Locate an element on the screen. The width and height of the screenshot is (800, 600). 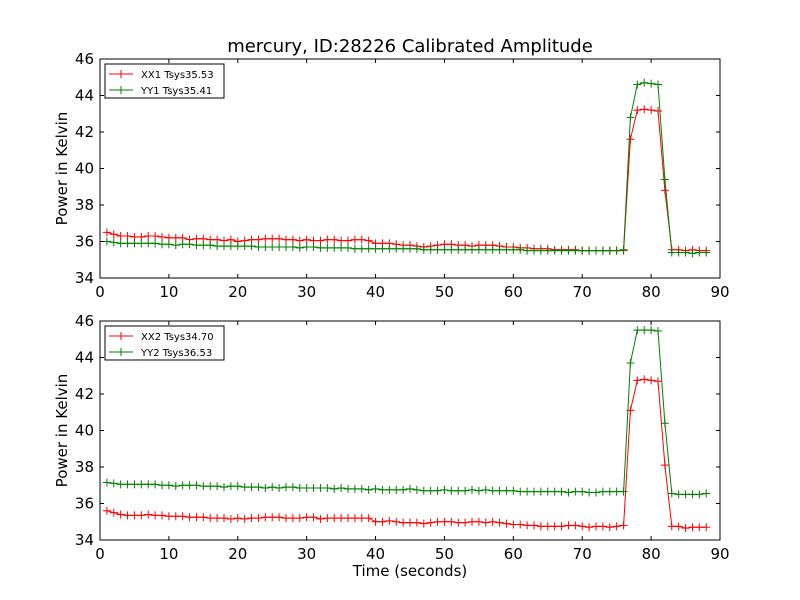
y-tick-label: 34 is located at coordinates (84, 540).